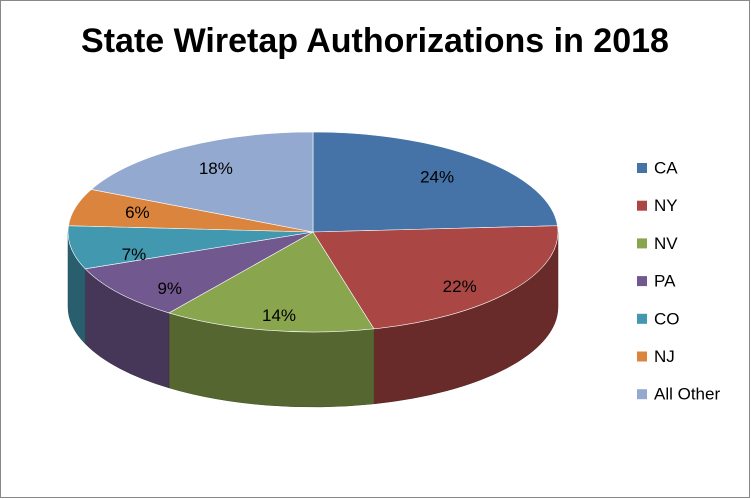  Describe the element at coordinates (169, 288) in the screenshot. I see `data-label: 9%` at that location.